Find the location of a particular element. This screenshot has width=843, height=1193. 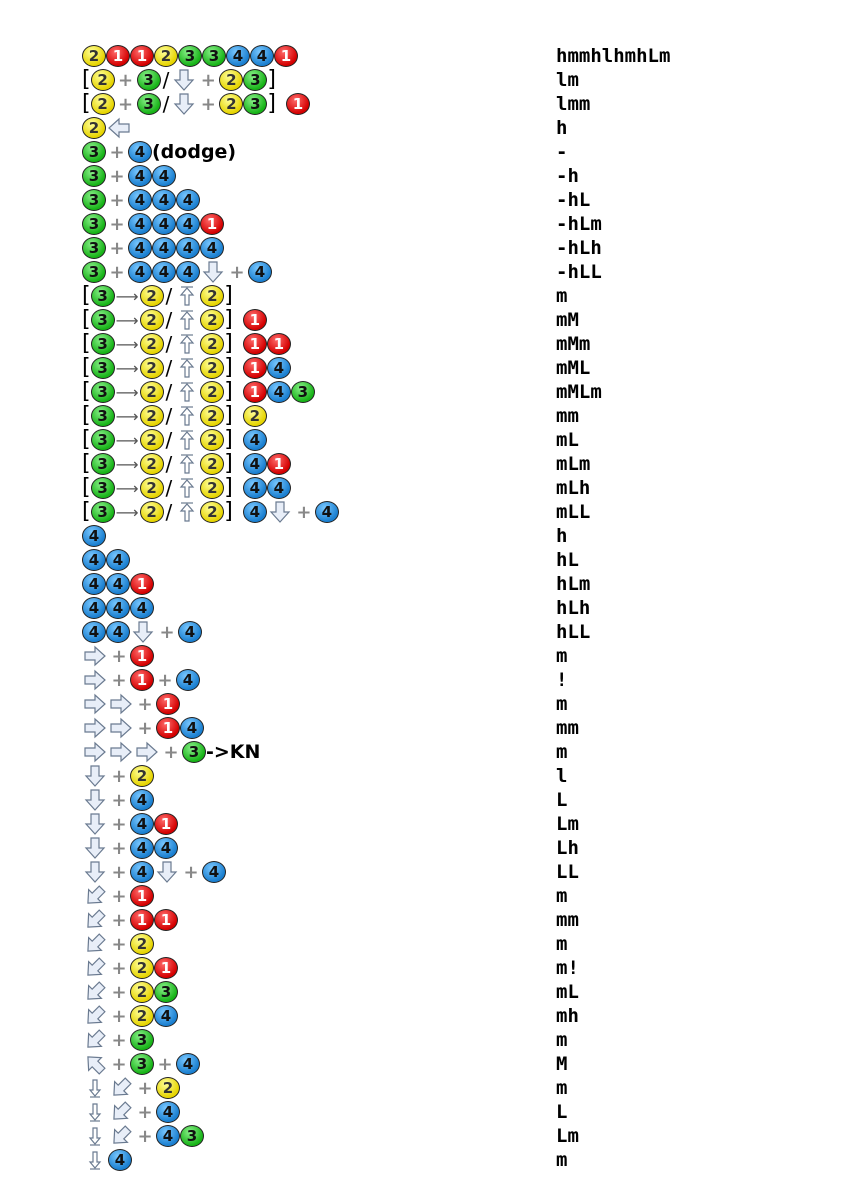

move-input-row: +4 1 is located at coordinates (252, 824).